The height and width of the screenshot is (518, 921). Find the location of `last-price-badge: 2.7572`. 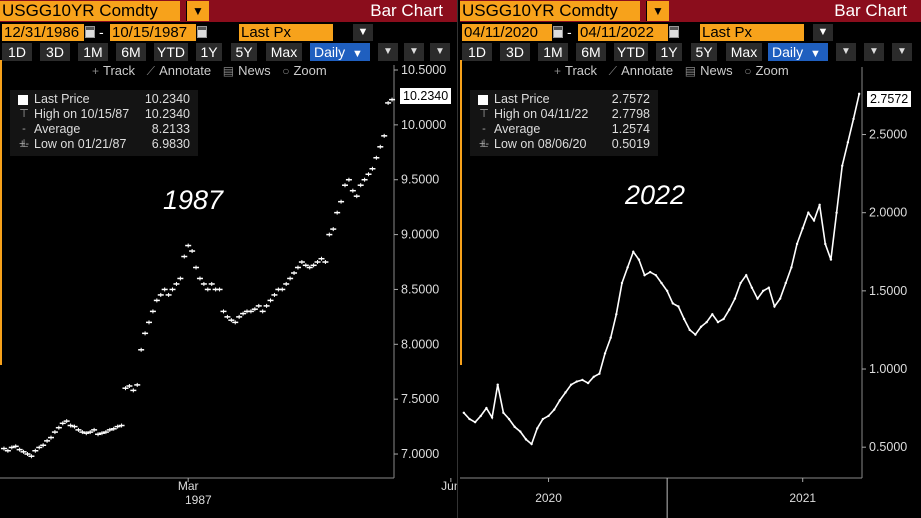

last-price-badge: 2.7572 is located at coordinates (889, 99).